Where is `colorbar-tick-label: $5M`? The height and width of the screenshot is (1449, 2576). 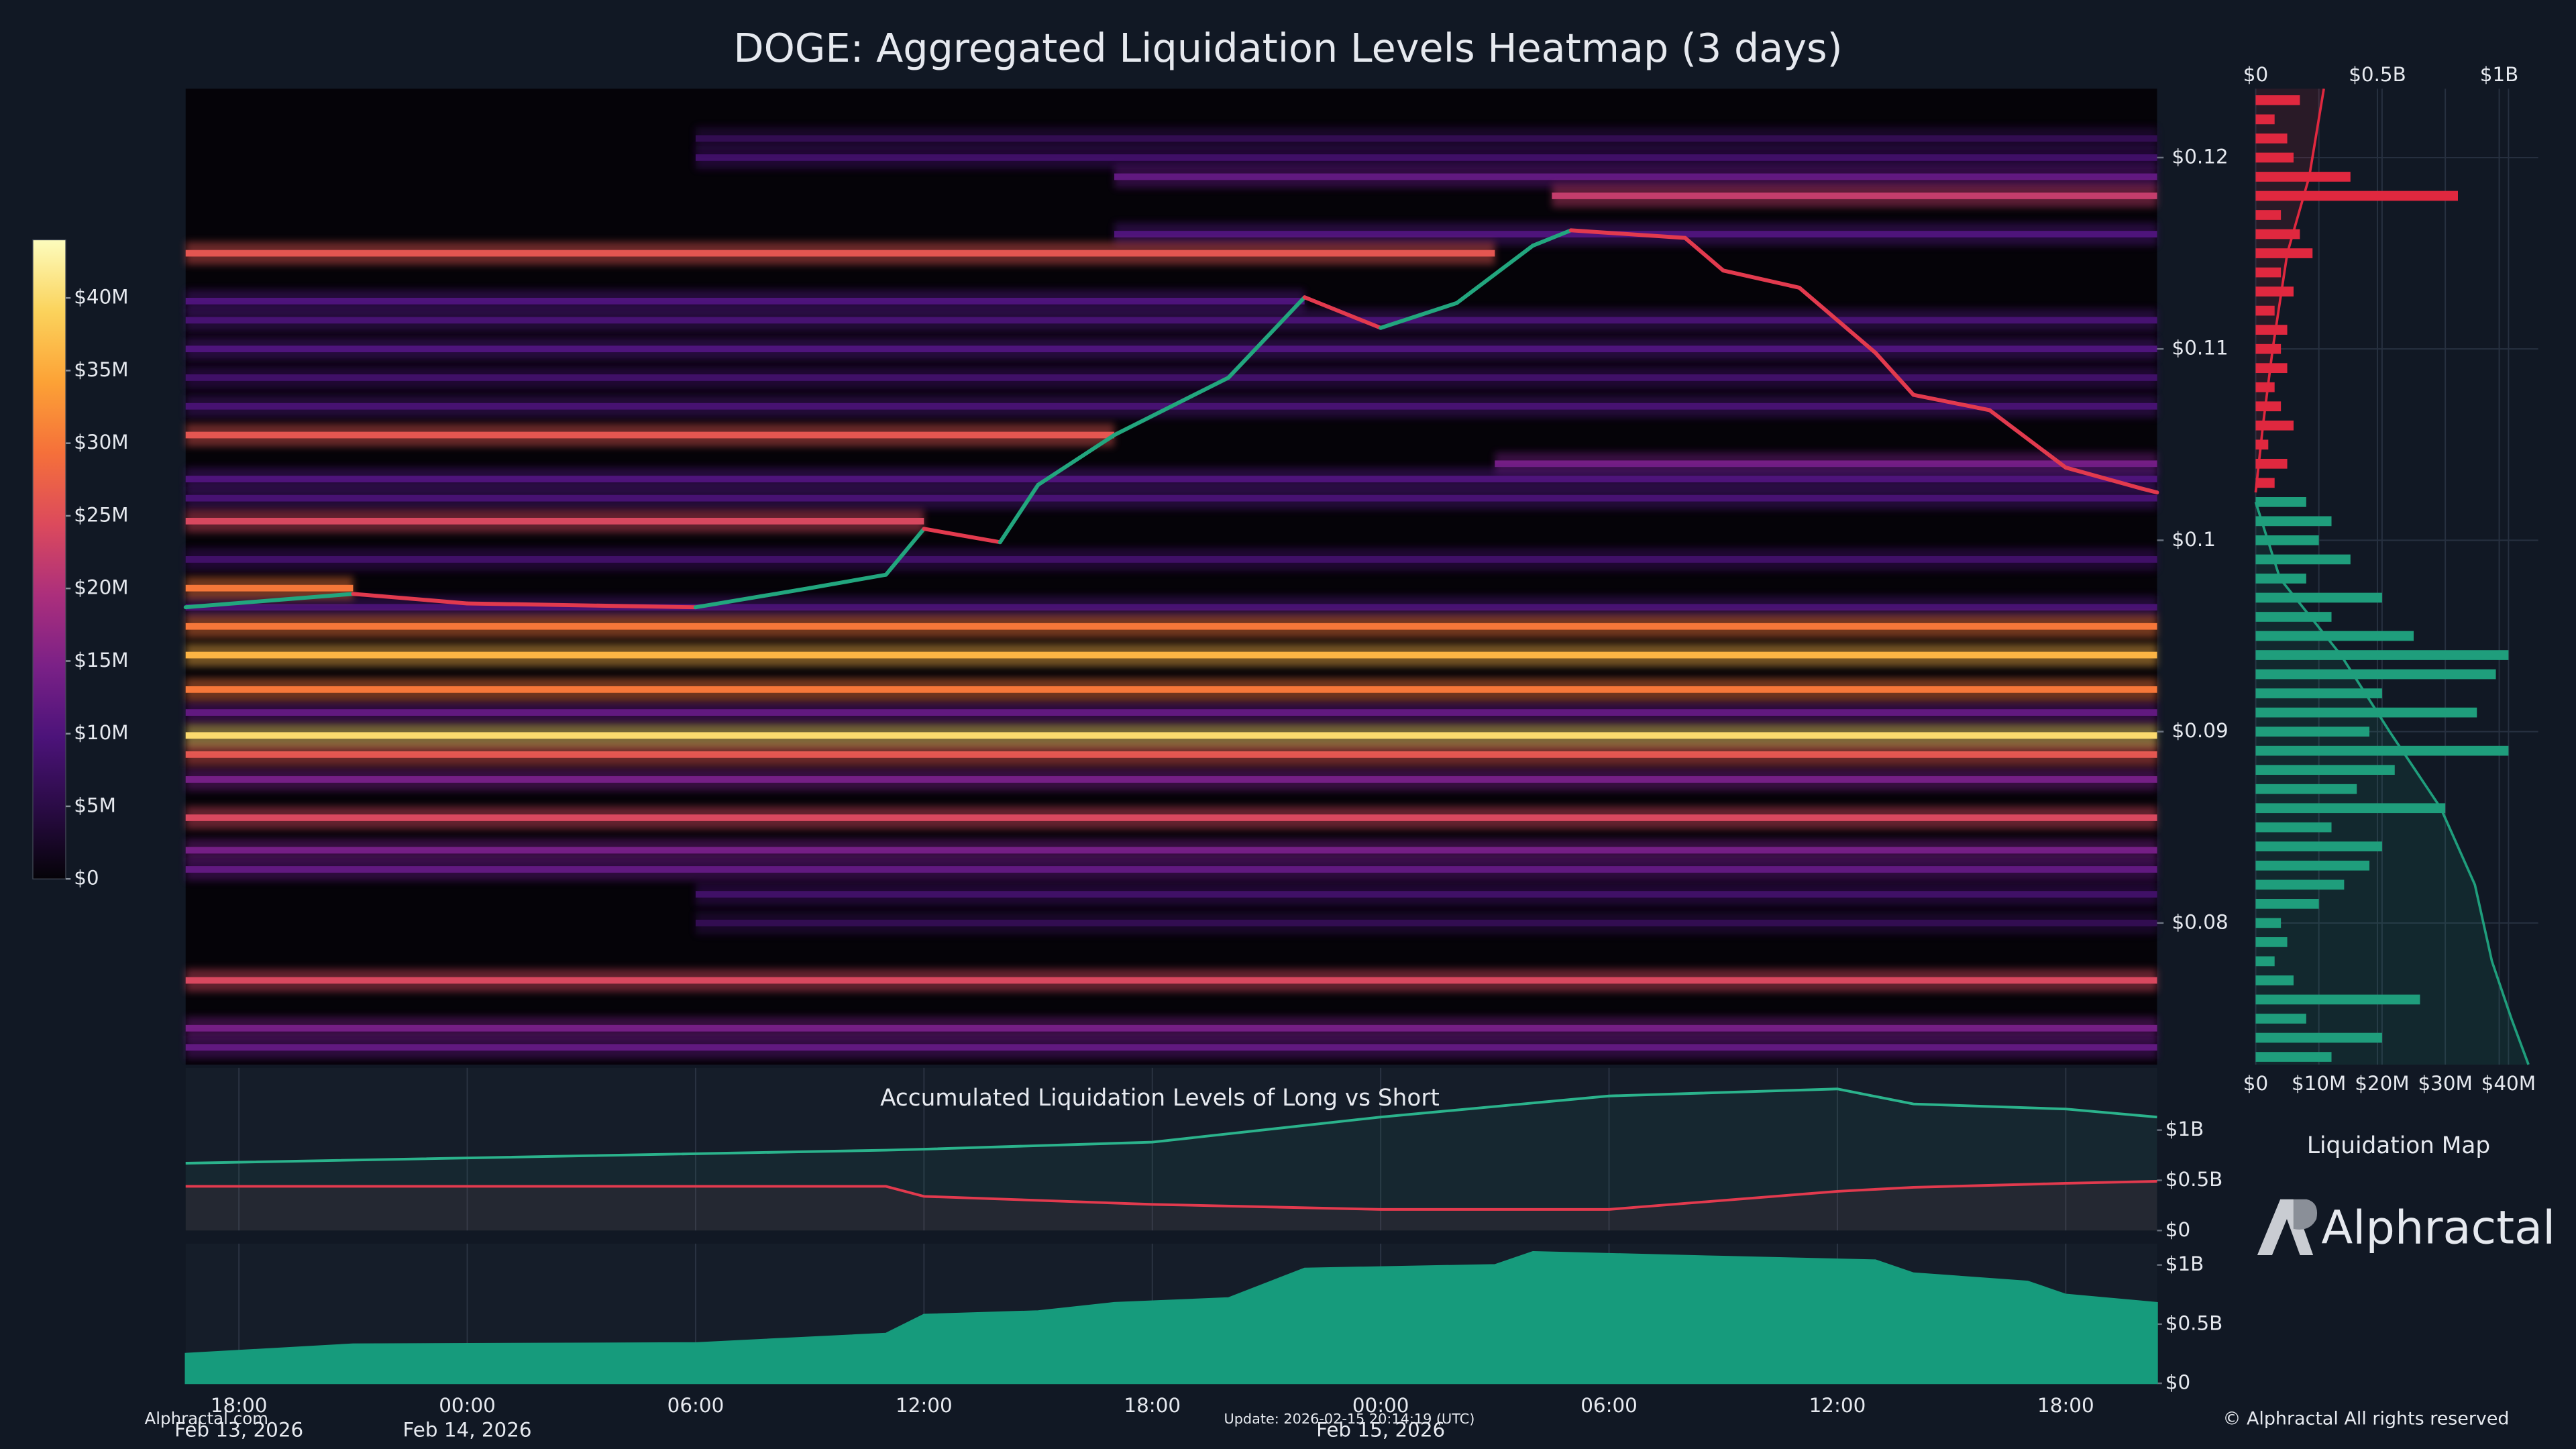 colorbar-tick-label: $5M is located at coordinates (95, 805).